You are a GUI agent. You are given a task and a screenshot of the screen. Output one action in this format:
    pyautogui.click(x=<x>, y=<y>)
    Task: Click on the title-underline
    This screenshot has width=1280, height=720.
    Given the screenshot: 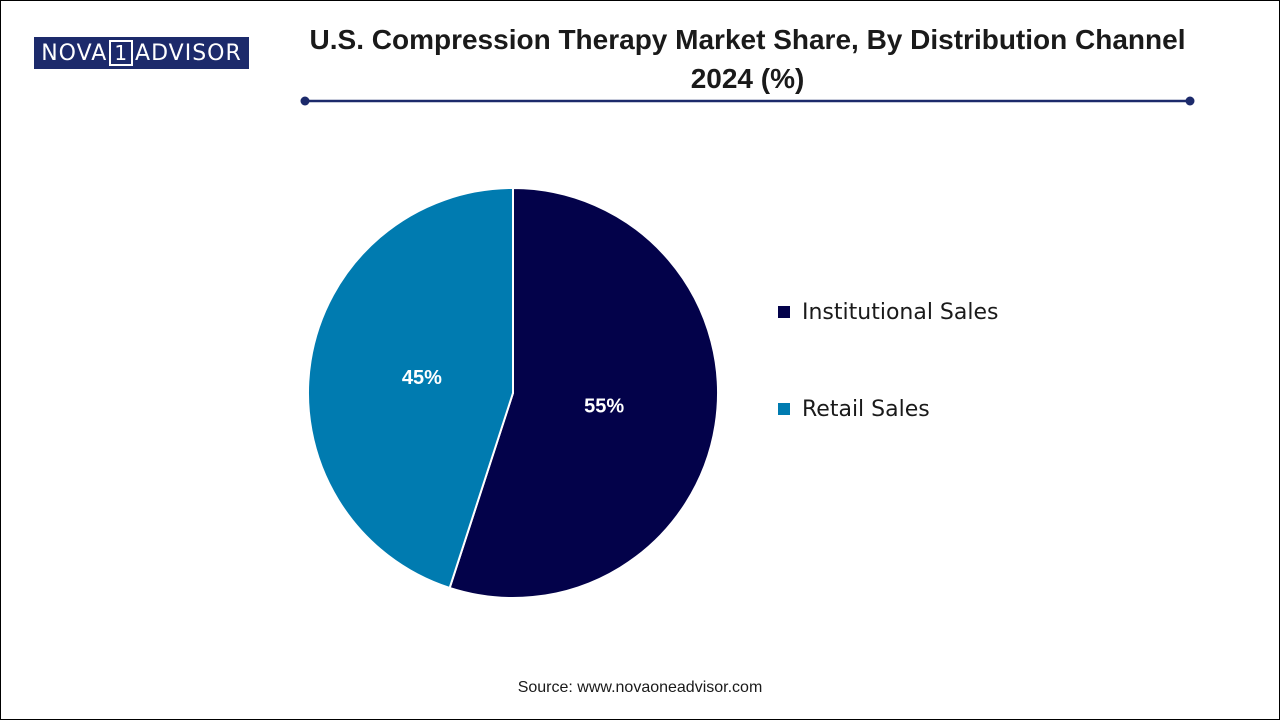 What is the action you would take?
    pyautogui.click(x=747, y=101)
    